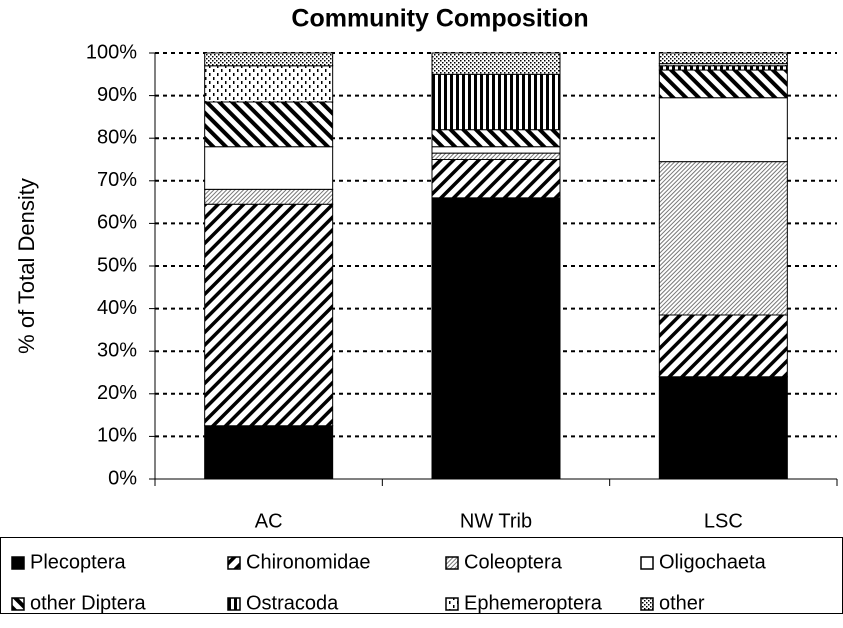 The width and height of the screenshot is (843, 628). I want to click on y-axis-label: % of Total Density, so click(26, 266).